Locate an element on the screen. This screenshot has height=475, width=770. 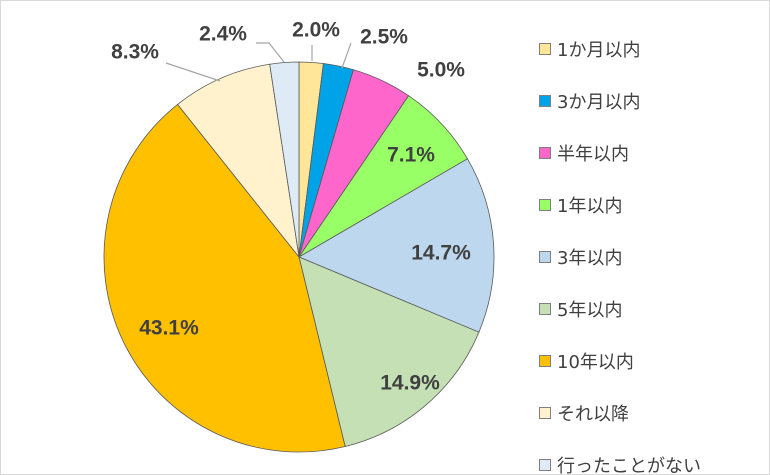
legend-label: 3か月以内 is located at coordinates (599, 102).